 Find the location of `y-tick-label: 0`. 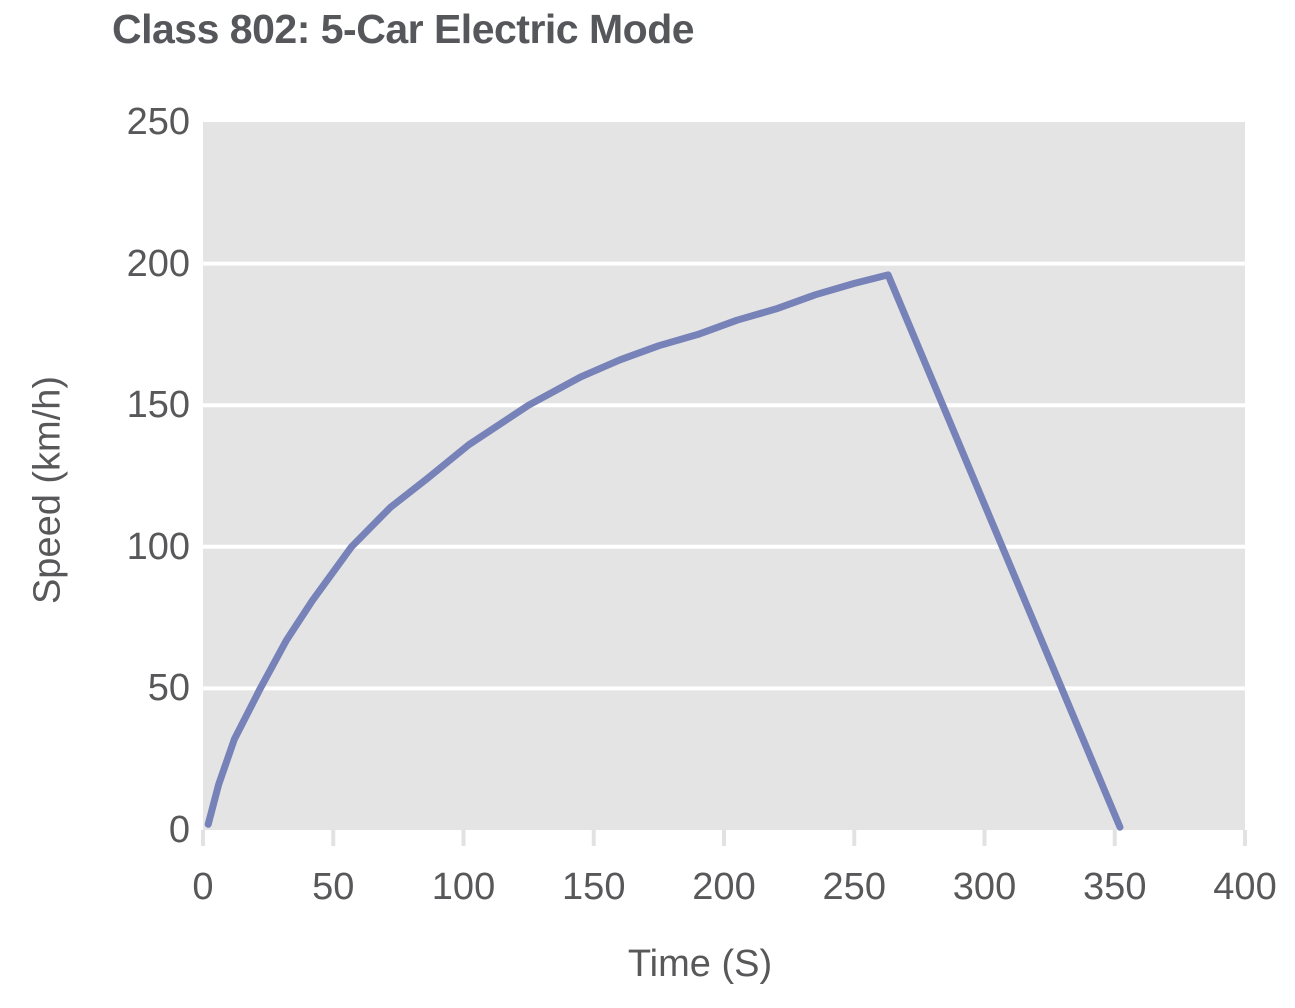

y-tick-label: 0 is located at coordinates (179, 830).